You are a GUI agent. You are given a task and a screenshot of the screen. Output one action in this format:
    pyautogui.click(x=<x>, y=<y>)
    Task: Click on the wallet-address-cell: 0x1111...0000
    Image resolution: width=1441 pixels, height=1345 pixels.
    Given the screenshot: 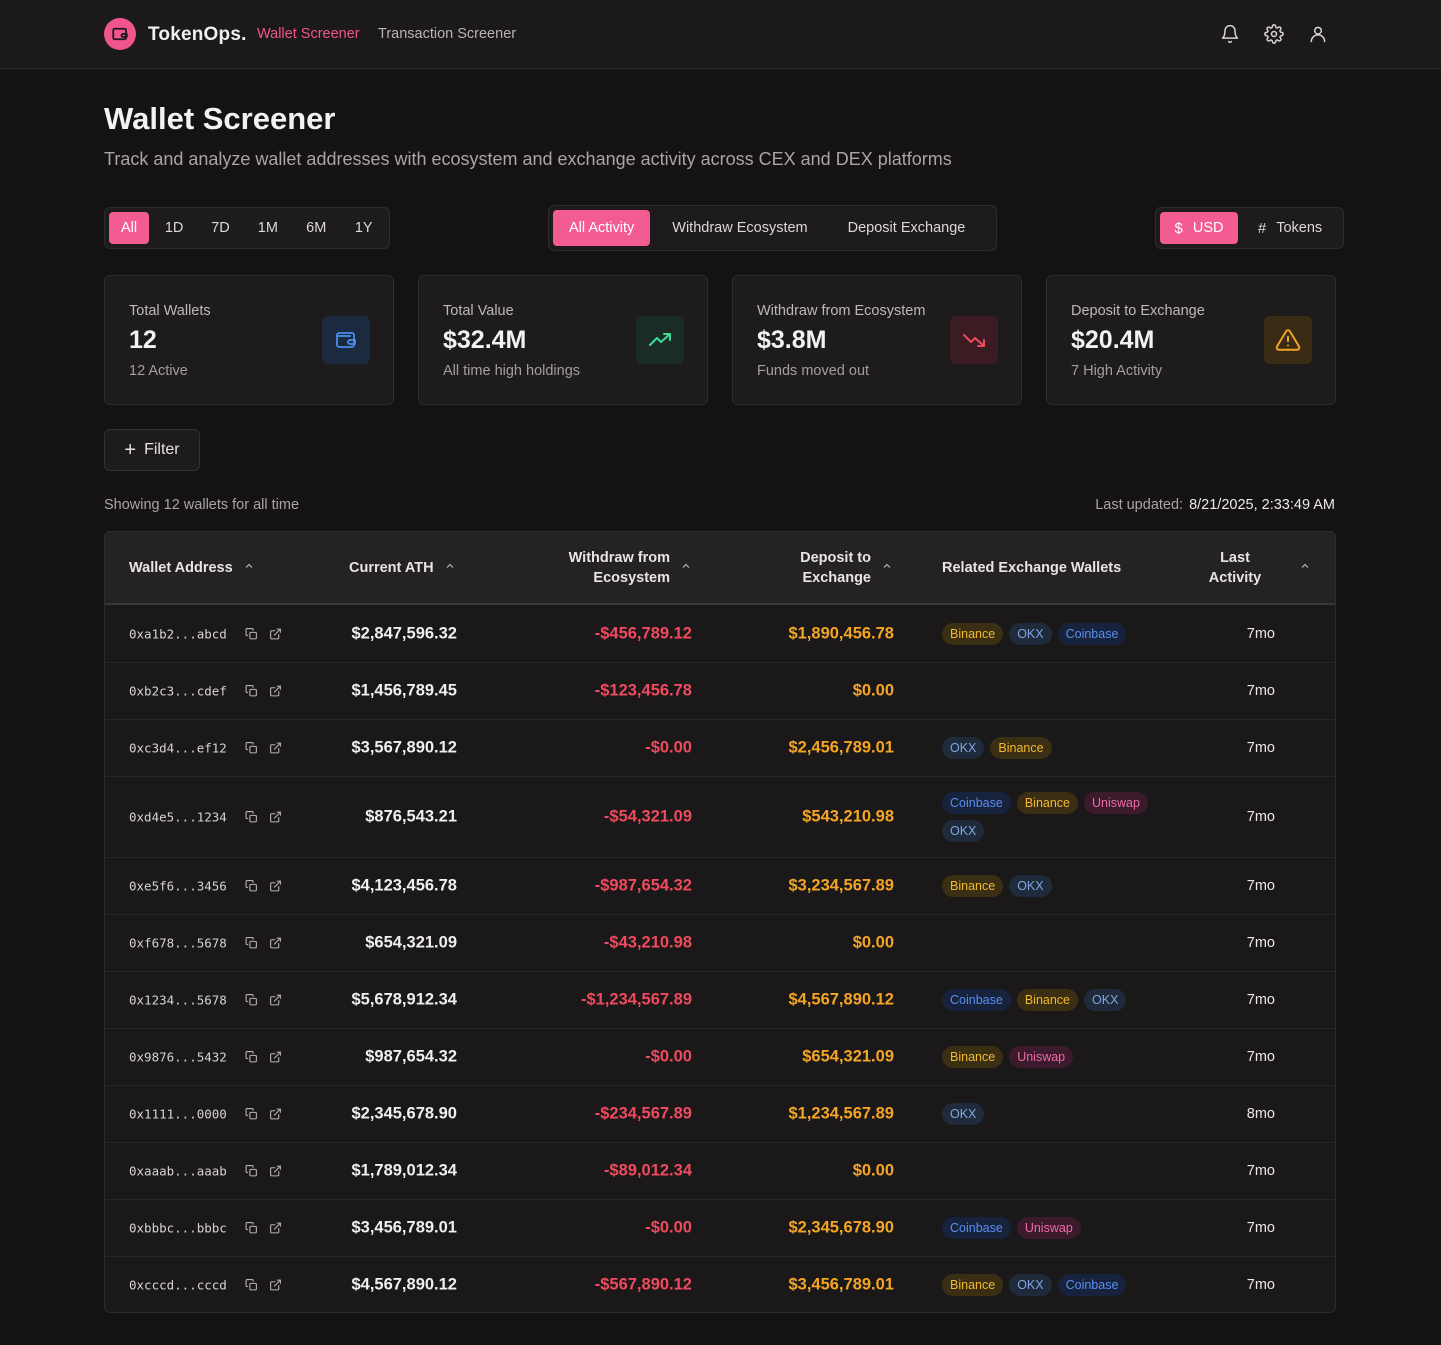 What is the action you would take?
    pyautogui.click(x=206, y=1114)
    